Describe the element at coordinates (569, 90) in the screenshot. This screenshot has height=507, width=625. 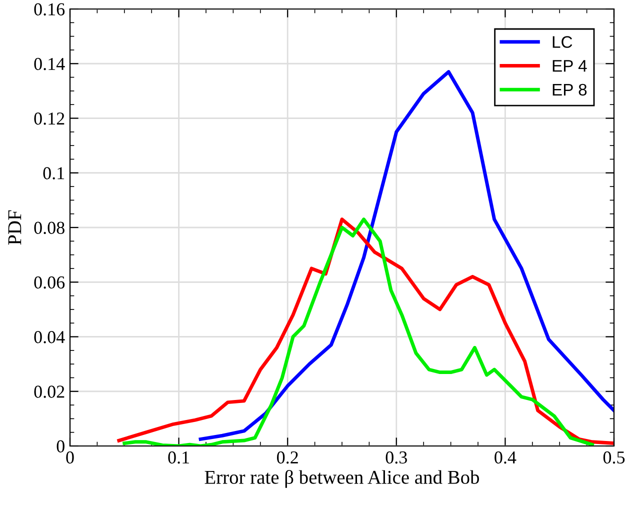
I see `legend-label: EP 8` at that location.